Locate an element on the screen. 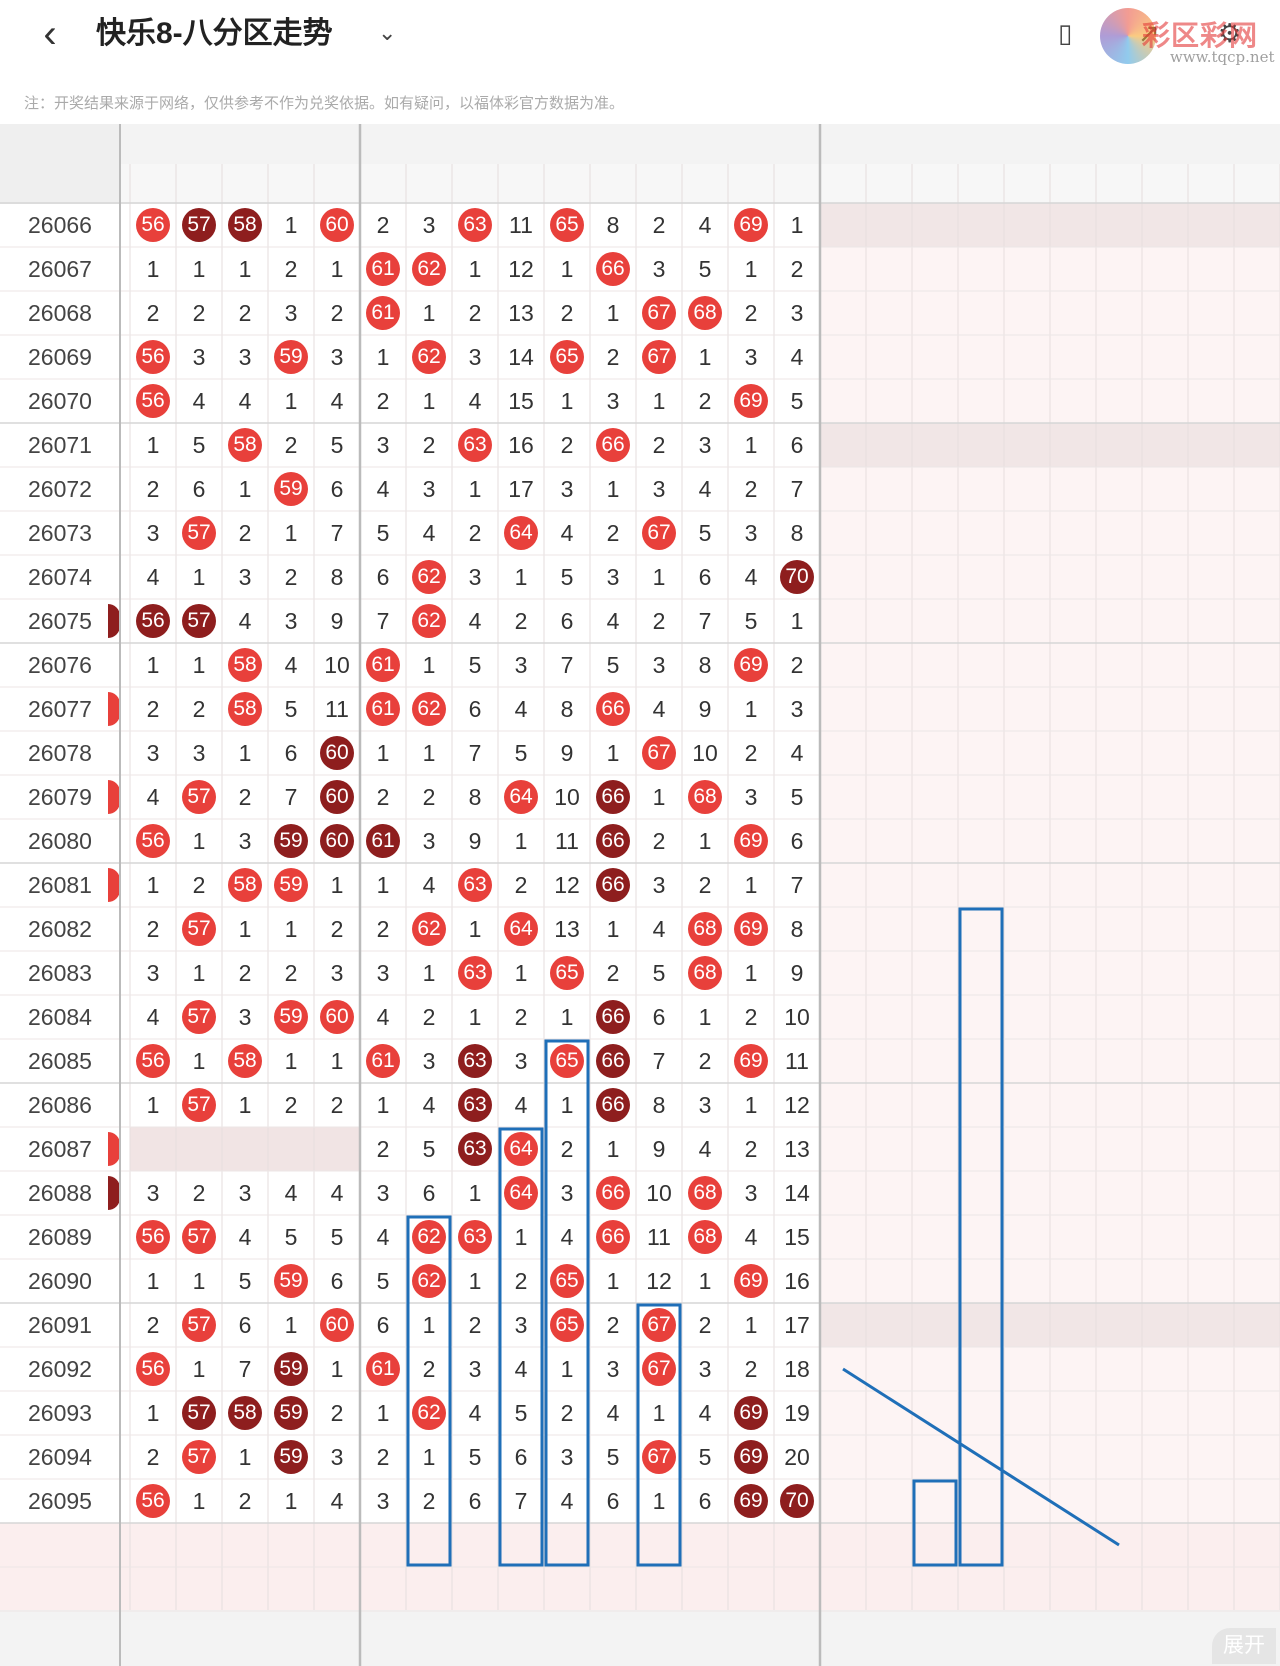  drawn-number-ball: 64 is located at coordinates (521, 1193).